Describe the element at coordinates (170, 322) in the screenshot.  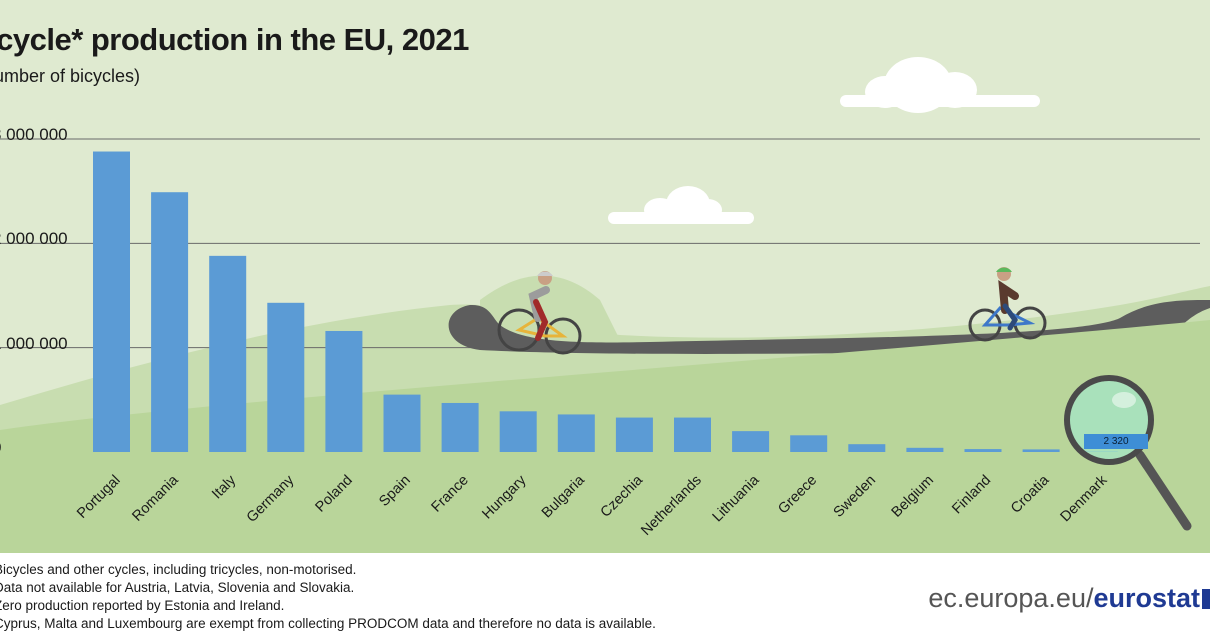
I see `bar-romania` at that location.